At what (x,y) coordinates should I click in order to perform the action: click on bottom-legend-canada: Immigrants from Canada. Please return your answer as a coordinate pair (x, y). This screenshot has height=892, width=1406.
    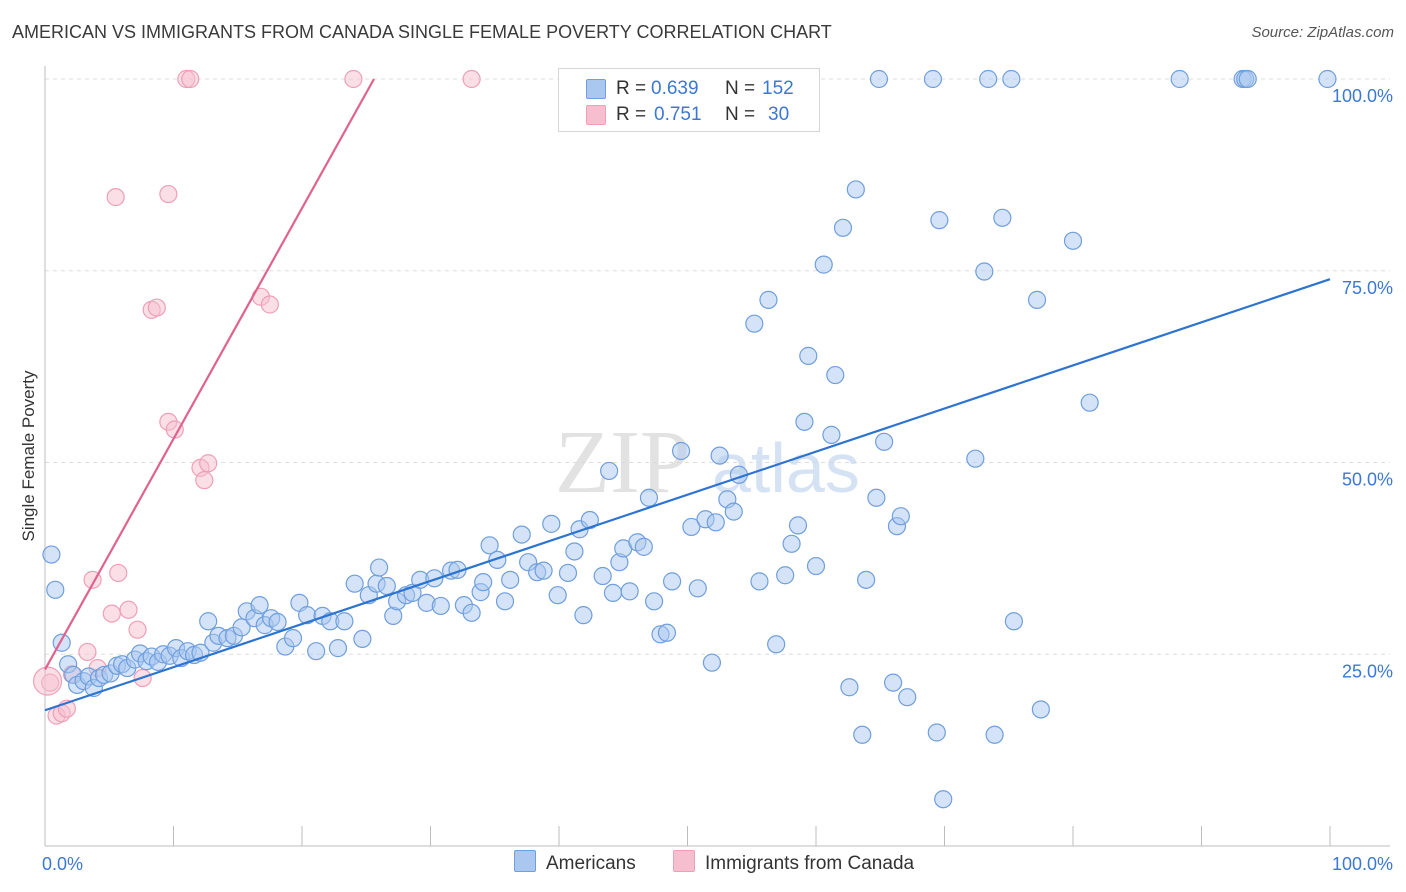
    Looking at the image, I should click on (793, 862).